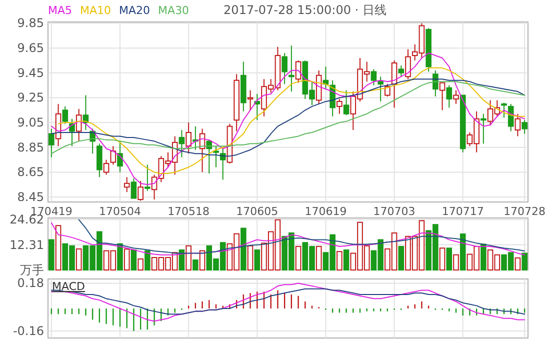 This screenshot has width=549, height=348. I want to click on y-tick-label: 8.65, so click(30, 172).